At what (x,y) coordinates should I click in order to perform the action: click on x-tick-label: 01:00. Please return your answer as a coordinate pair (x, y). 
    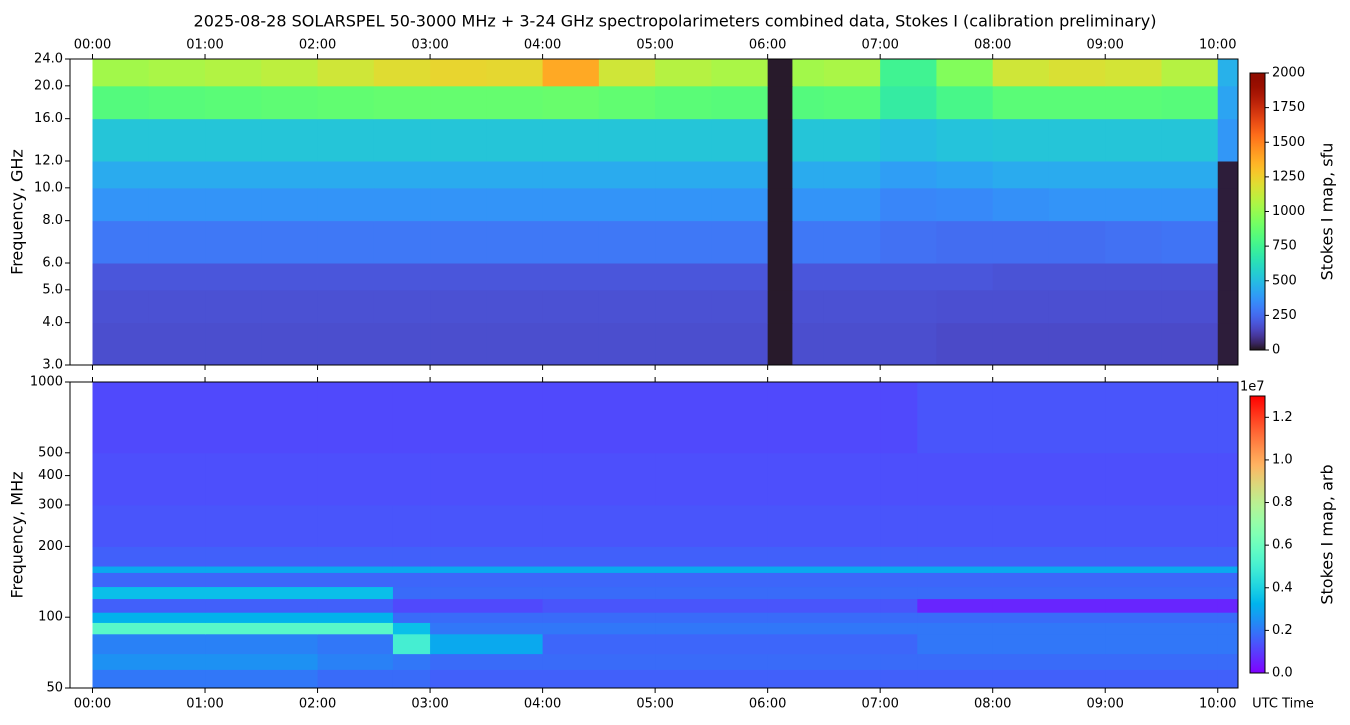
    Looking at the image, I should click on (204, 704).